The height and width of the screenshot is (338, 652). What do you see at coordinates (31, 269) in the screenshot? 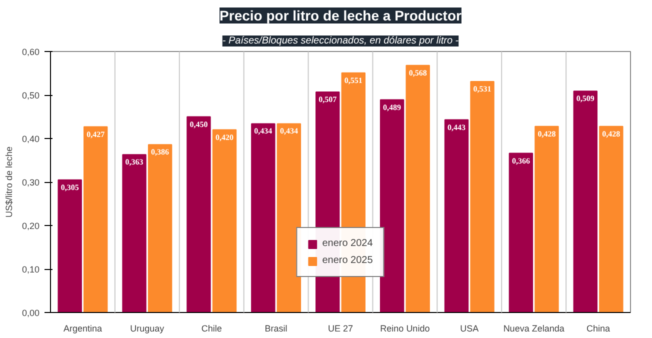
I see `y-tick-label: 0,10` at bounding box center [31, 269].